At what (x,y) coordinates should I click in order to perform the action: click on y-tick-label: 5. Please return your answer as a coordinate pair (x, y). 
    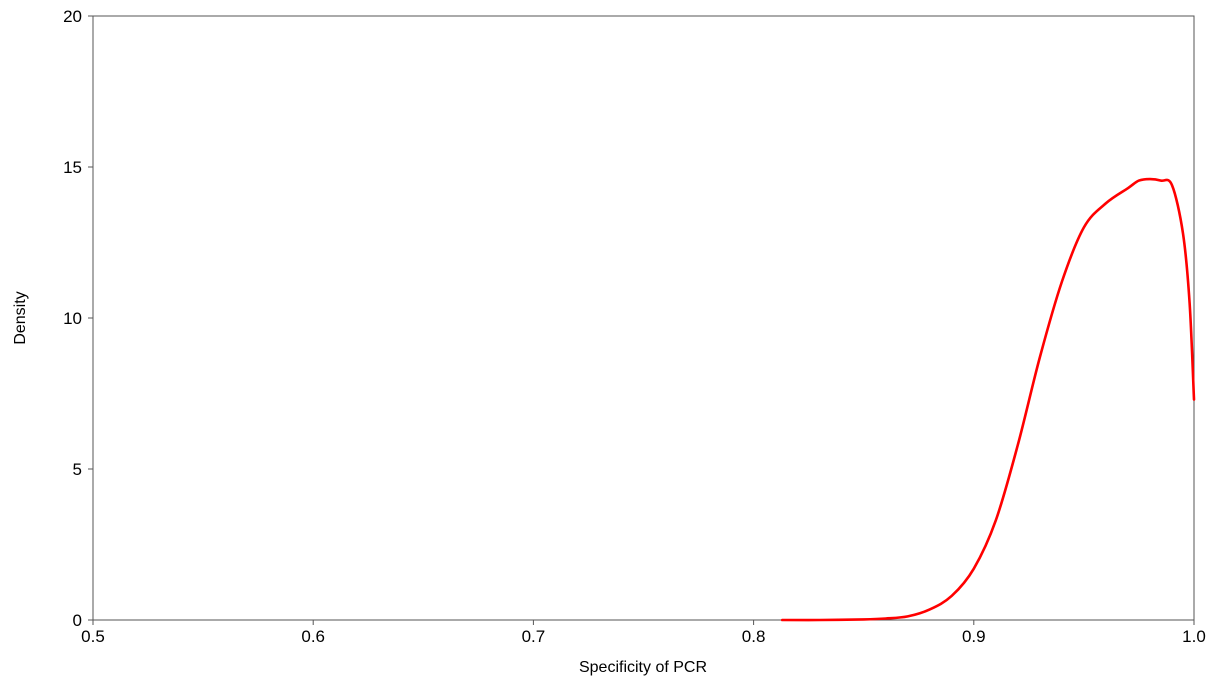
    Looking at the image, I should click on (77, 469).